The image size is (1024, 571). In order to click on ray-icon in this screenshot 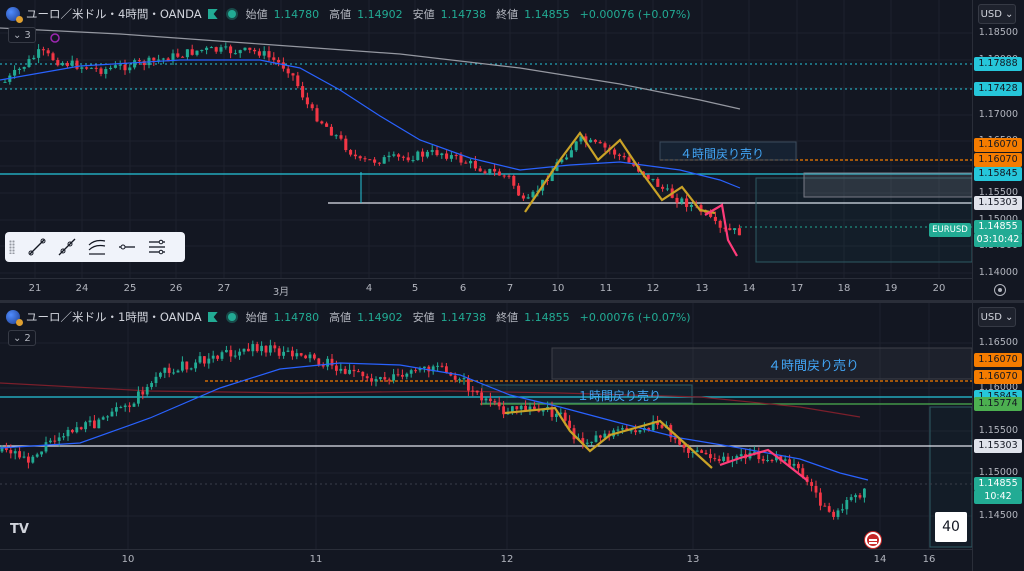, I will do `click(67, 247)`.